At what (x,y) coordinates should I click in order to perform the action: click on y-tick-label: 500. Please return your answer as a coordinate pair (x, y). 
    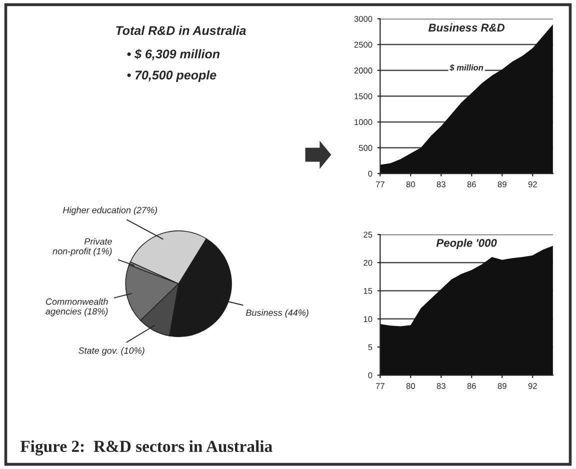
    Looking at the image, I should click on (365, 147).